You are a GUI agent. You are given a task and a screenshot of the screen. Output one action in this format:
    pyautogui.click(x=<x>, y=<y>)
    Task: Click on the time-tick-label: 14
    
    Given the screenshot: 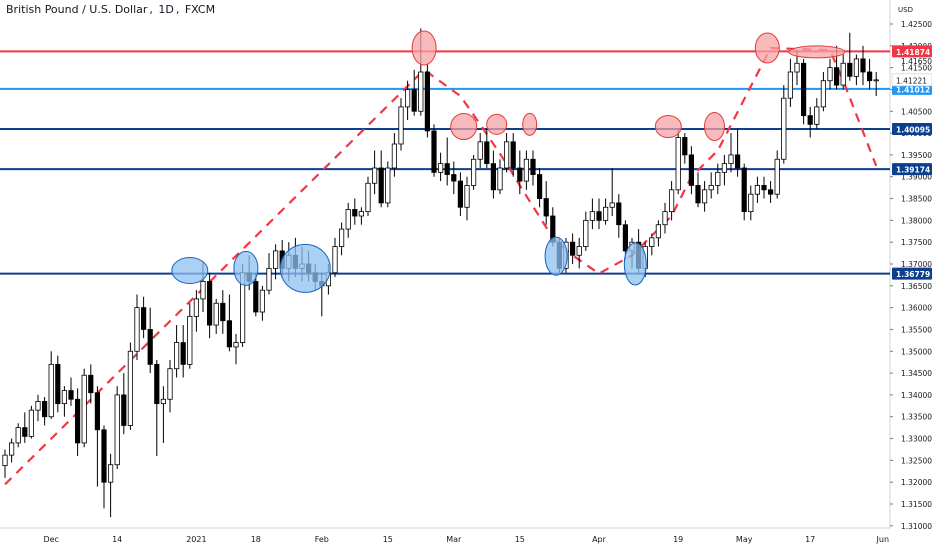 What is the action you would take?
    pyautogui.click(x=117, y=539)
    